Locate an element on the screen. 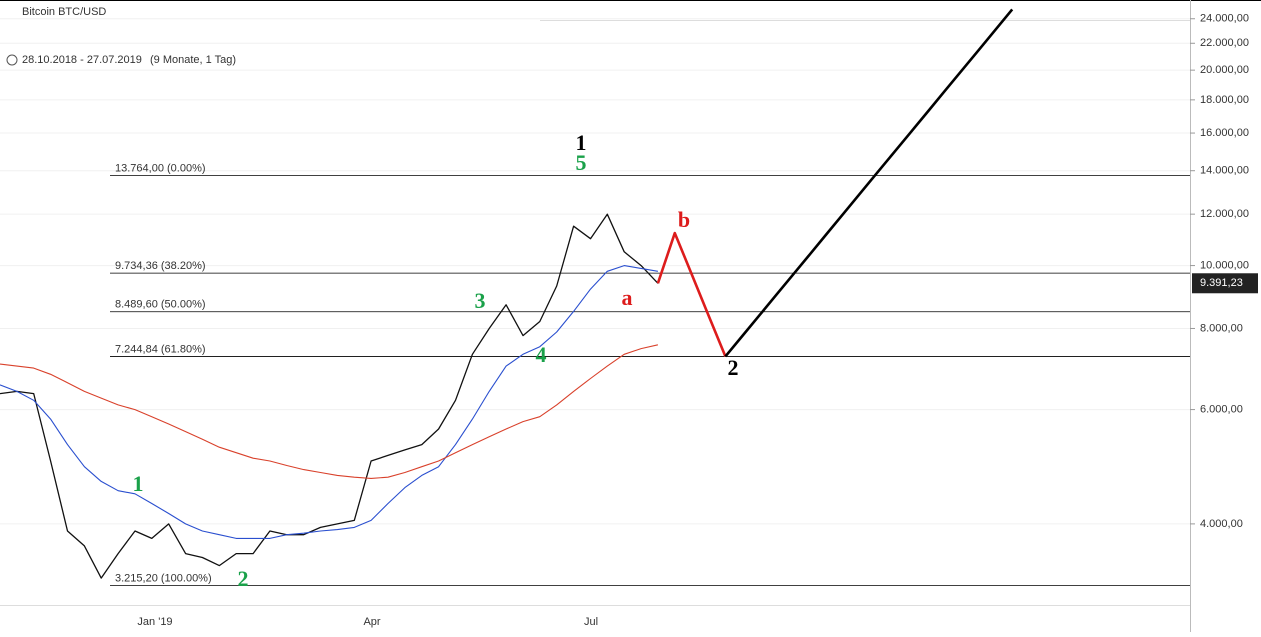 This screenshot has height=637, width=1261. wave-label: a is located at coordinates (627, 297).